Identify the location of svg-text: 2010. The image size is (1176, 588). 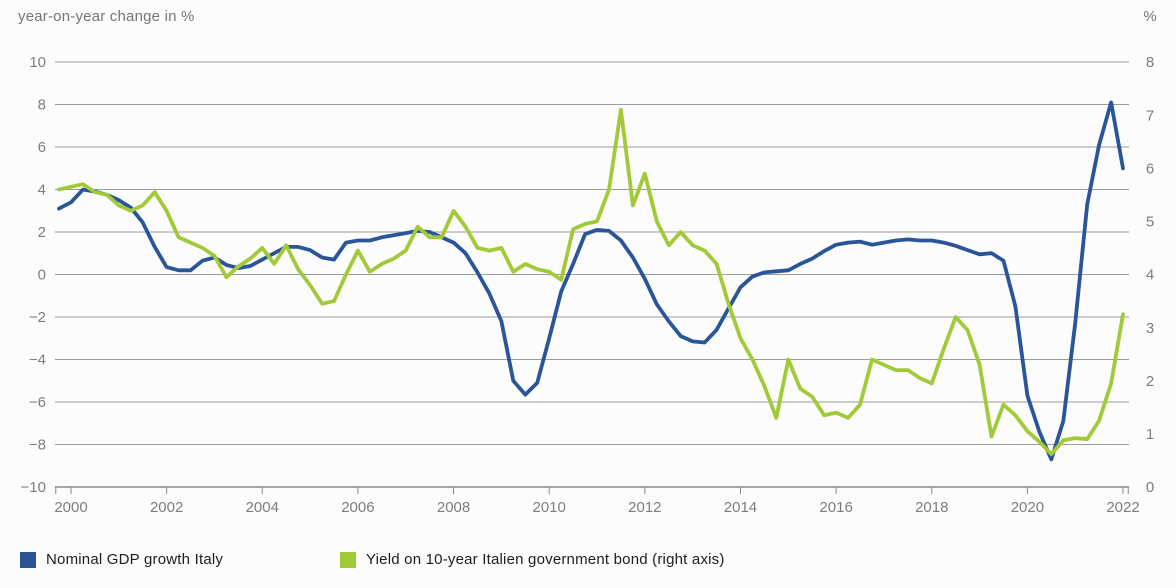
(549, 507).